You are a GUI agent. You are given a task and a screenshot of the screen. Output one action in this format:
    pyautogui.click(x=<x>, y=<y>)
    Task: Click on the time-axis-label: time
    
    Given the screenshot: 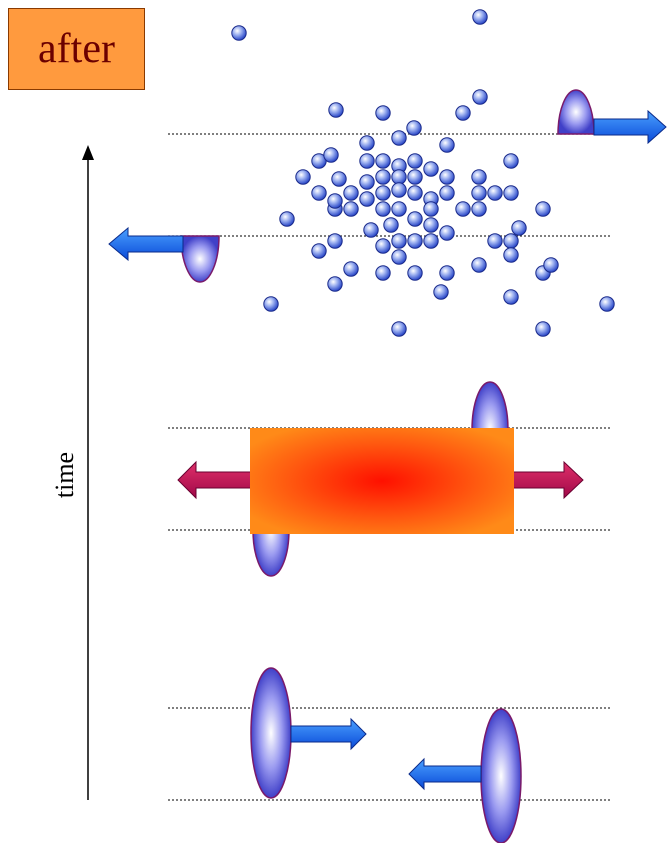 What is the action you would take?
    pyautogui.click(x=64, y=475)
    